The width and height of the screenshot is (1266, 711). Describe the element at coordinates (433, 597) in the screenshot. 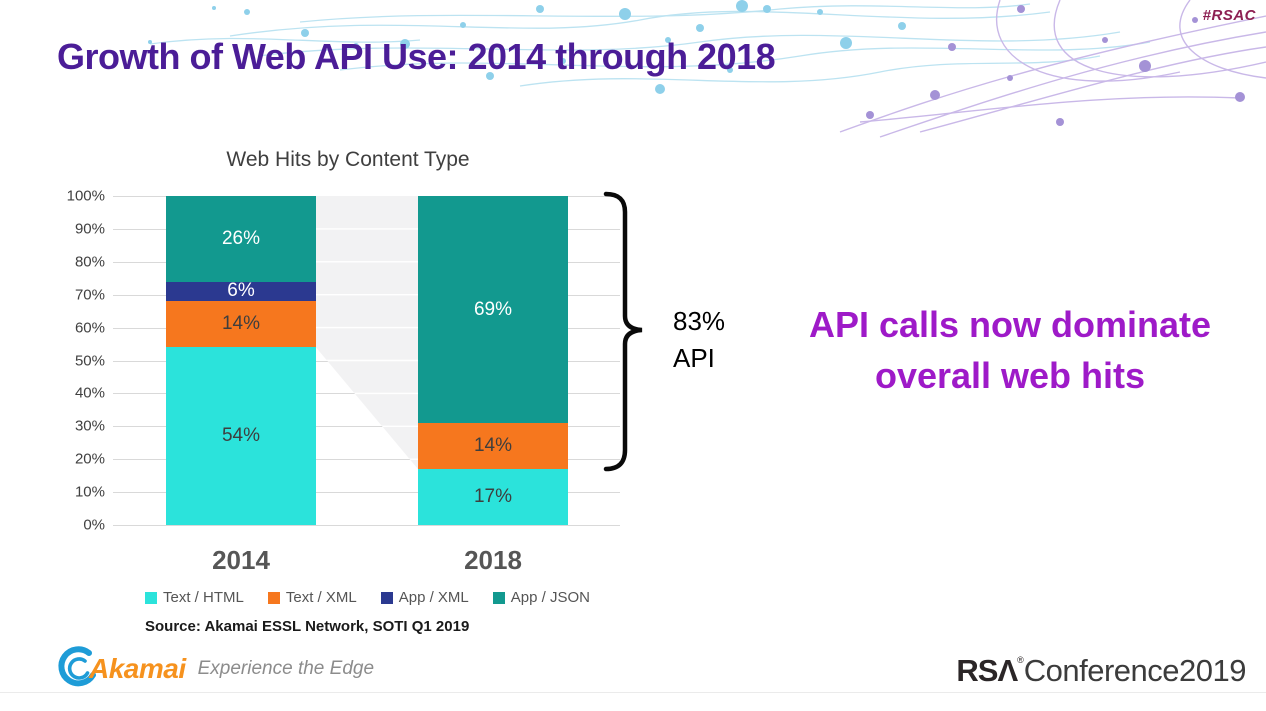

I see `legend-label: App / XML` at that location.